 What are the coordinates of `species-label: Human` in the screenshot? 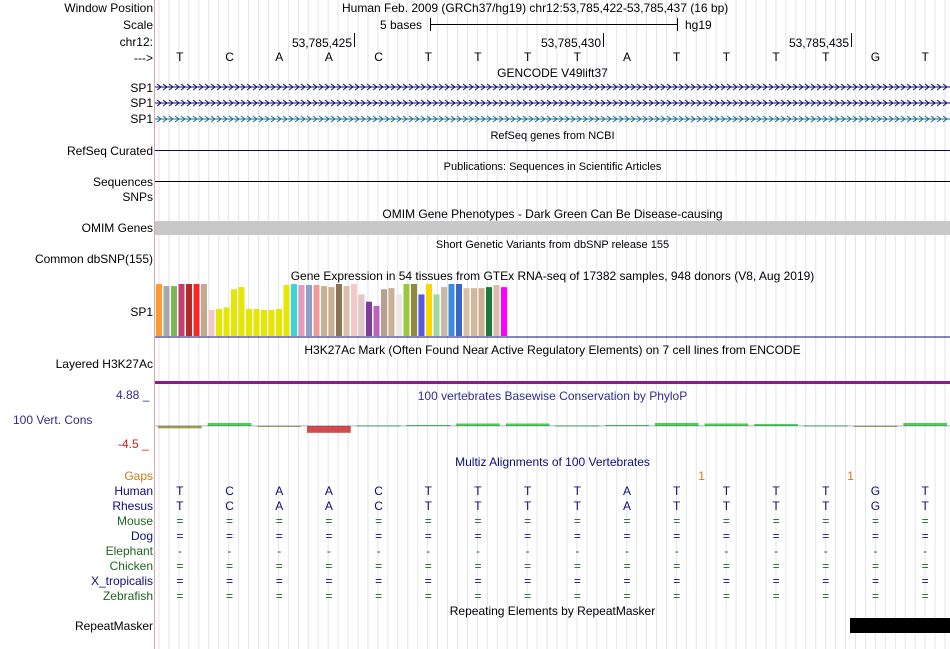 It's located at (133, 491).